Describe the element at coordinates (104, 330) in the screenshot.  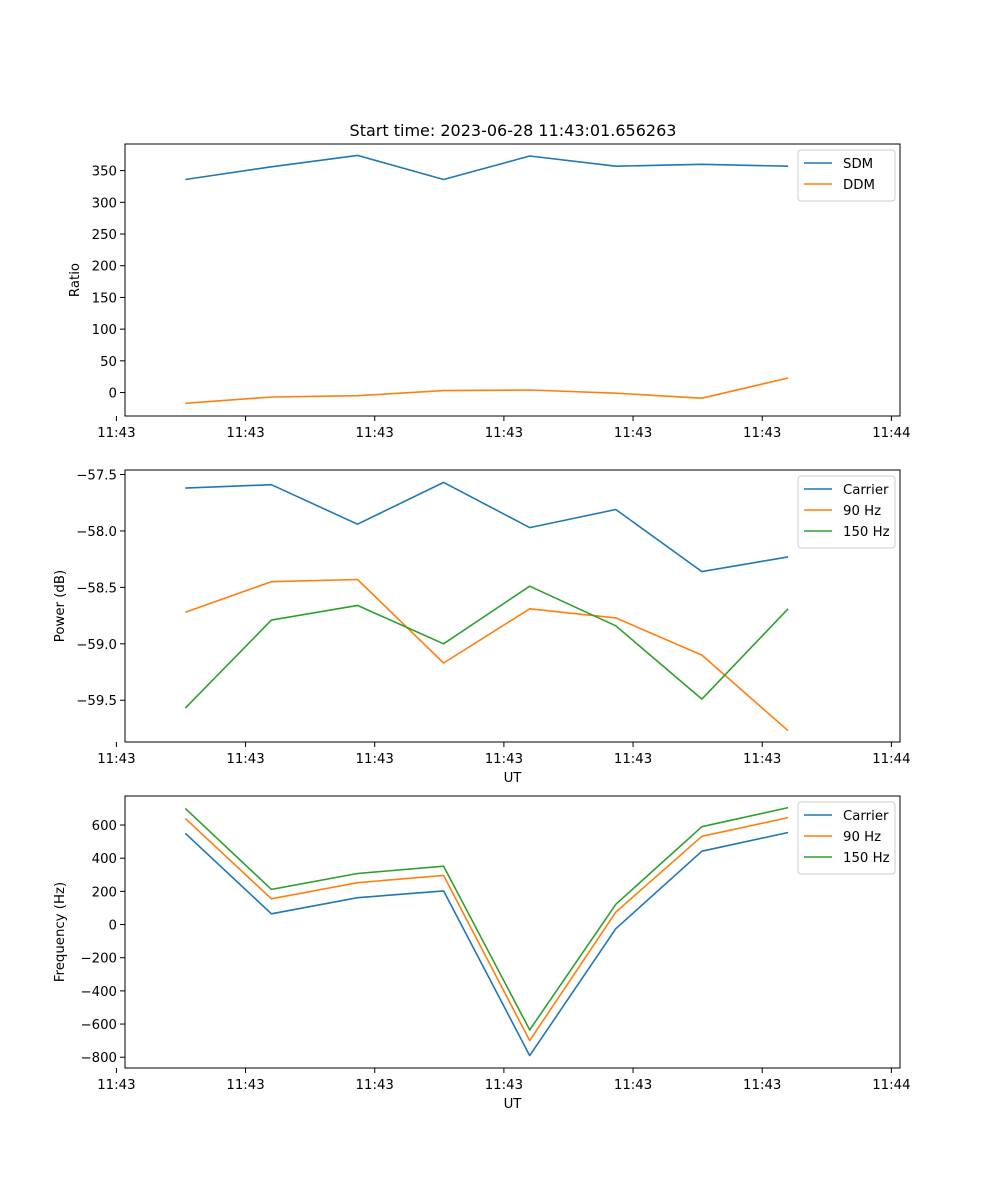
I see `y-tick-label: 100` at that location.